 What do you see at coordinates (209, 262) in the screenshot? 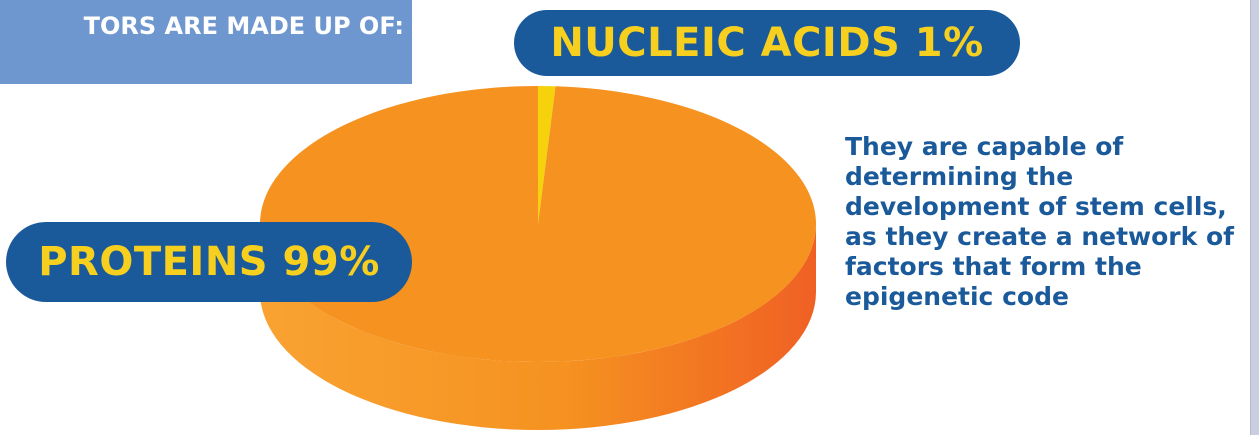
I see `label-proteins: PROTEINS 99%` at bounding box center [209, 262].